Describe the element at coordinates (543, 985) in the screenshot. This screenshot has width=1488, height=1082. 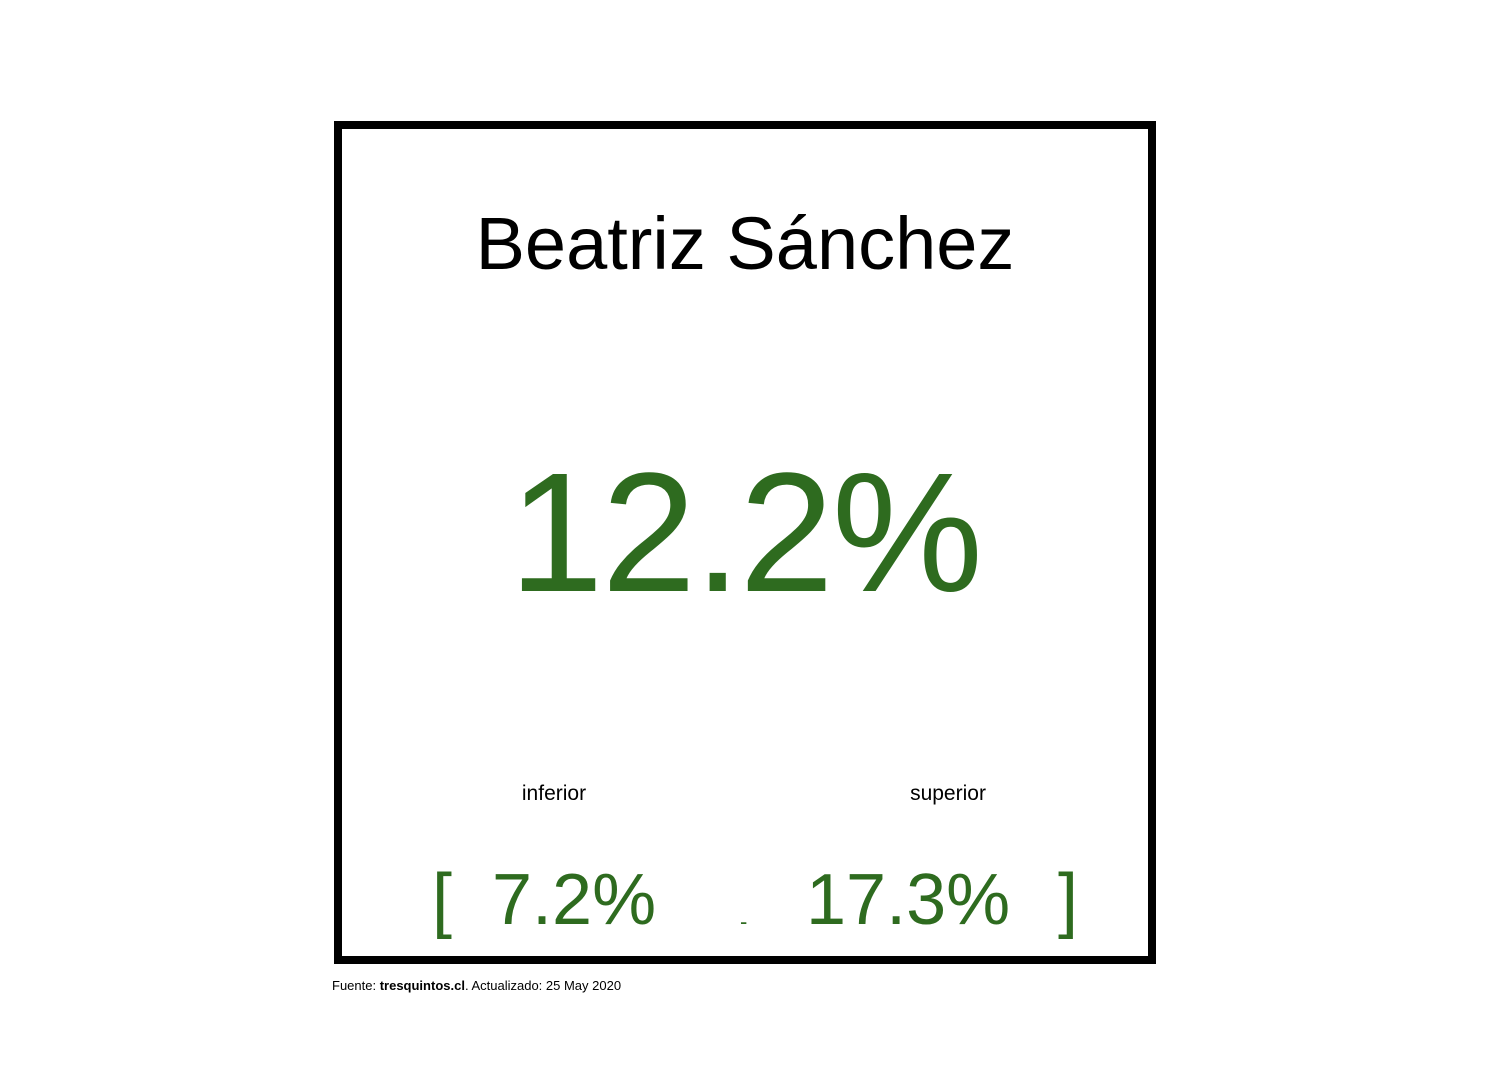
I see `footer-updated-text: . Actualizado: 25 May 2020` at that location.